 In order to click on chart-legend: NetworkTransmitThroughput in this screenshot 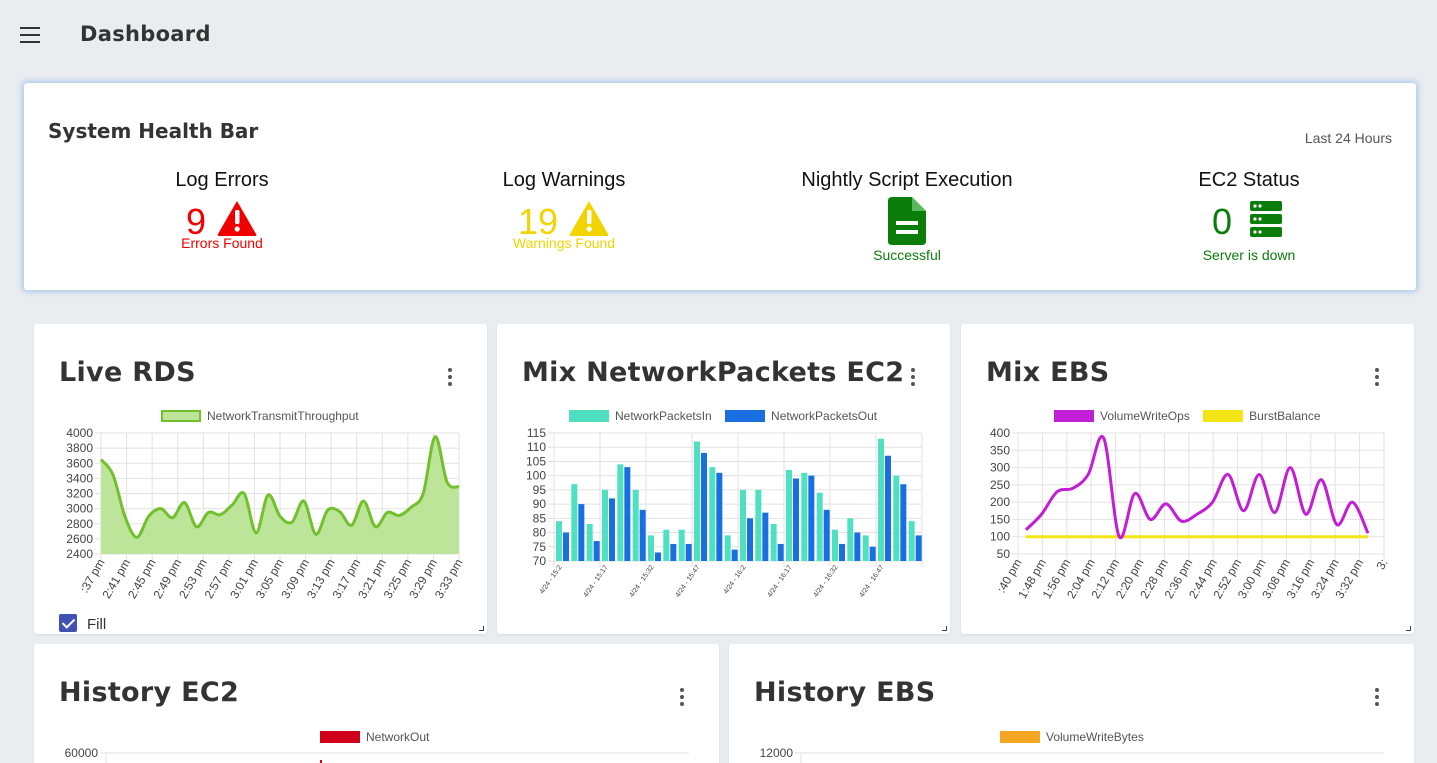, I will do `click(265, 416)`.